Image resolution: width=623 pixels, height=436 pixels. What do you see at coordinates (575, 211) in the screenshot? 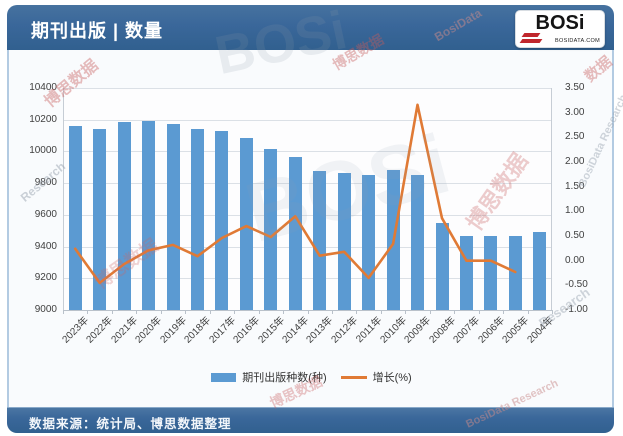
I see `right-axis-tick-label: 1.00` at bounding box center [575, 211].